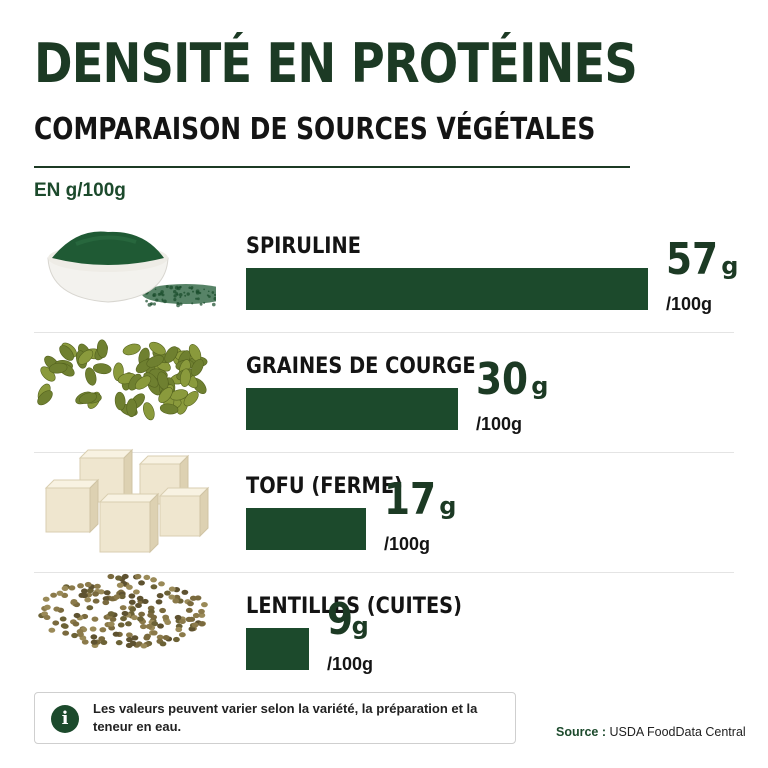  Describe the element at coordinates (65, 719) in the screenshot. I see `info-icon: i` at that location.